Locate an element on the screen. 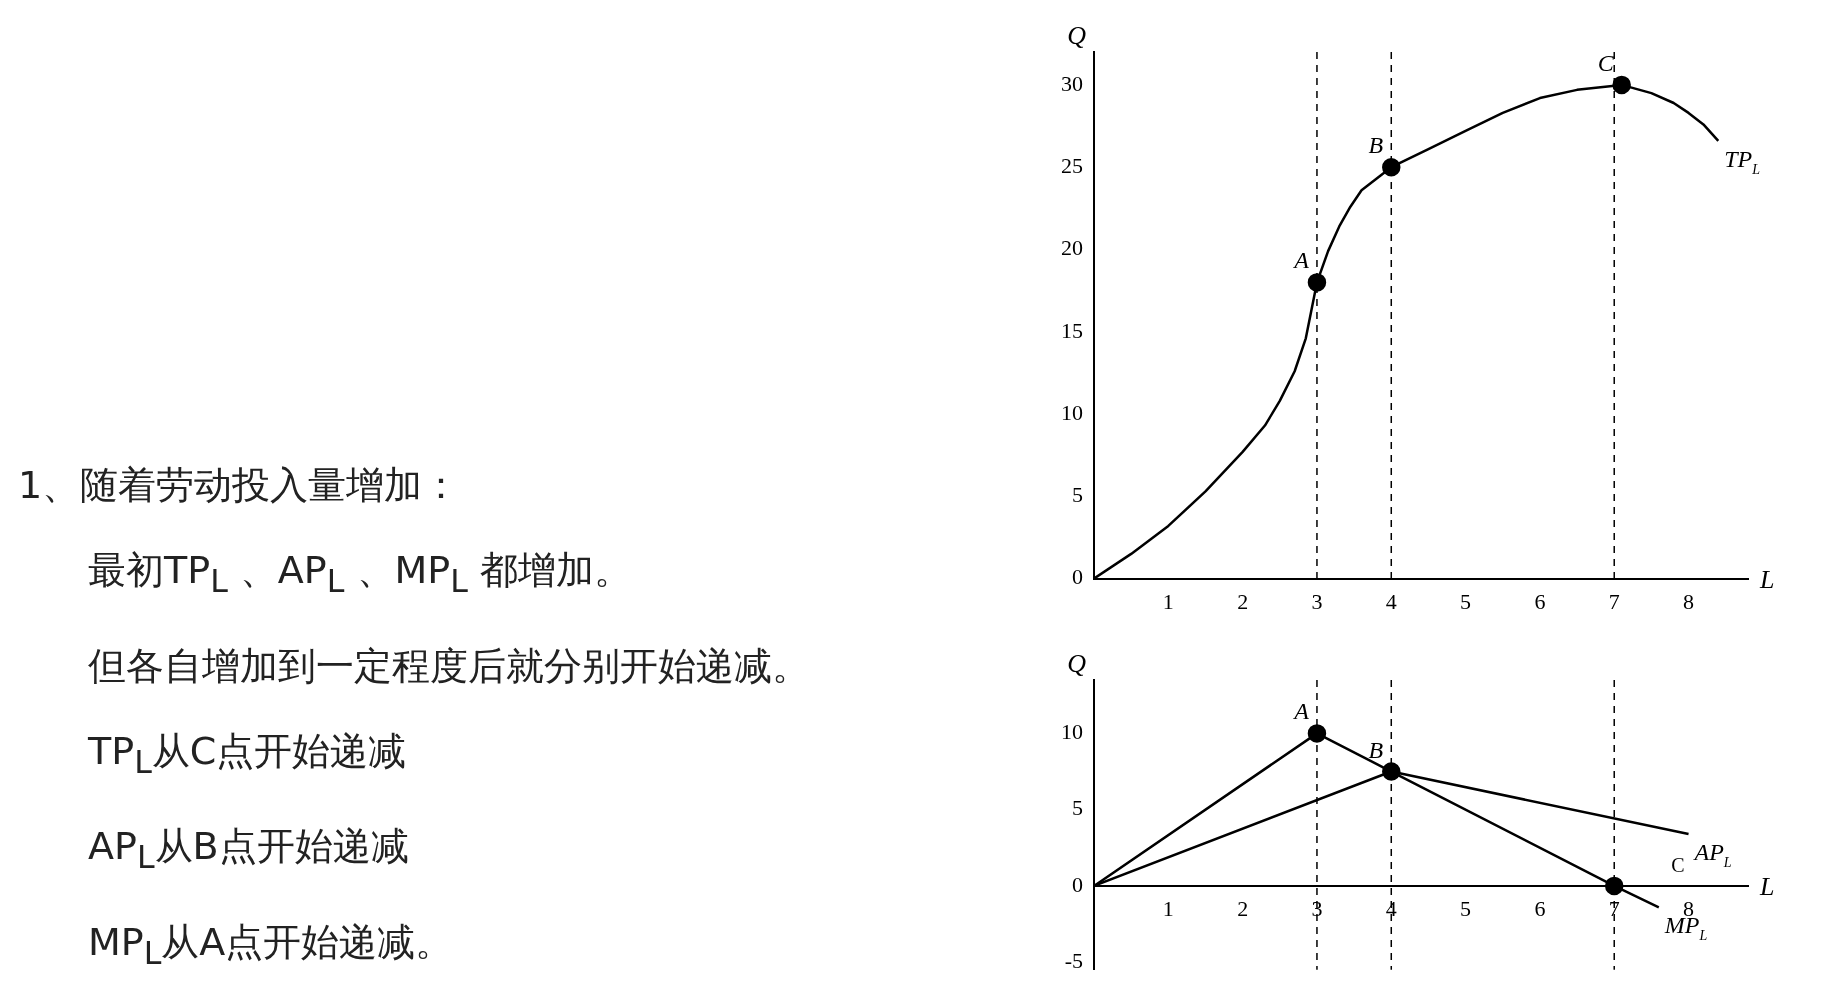  text: 但各自增加到一定程度后就分别开始递减。 is located at coordinates (449, 666).